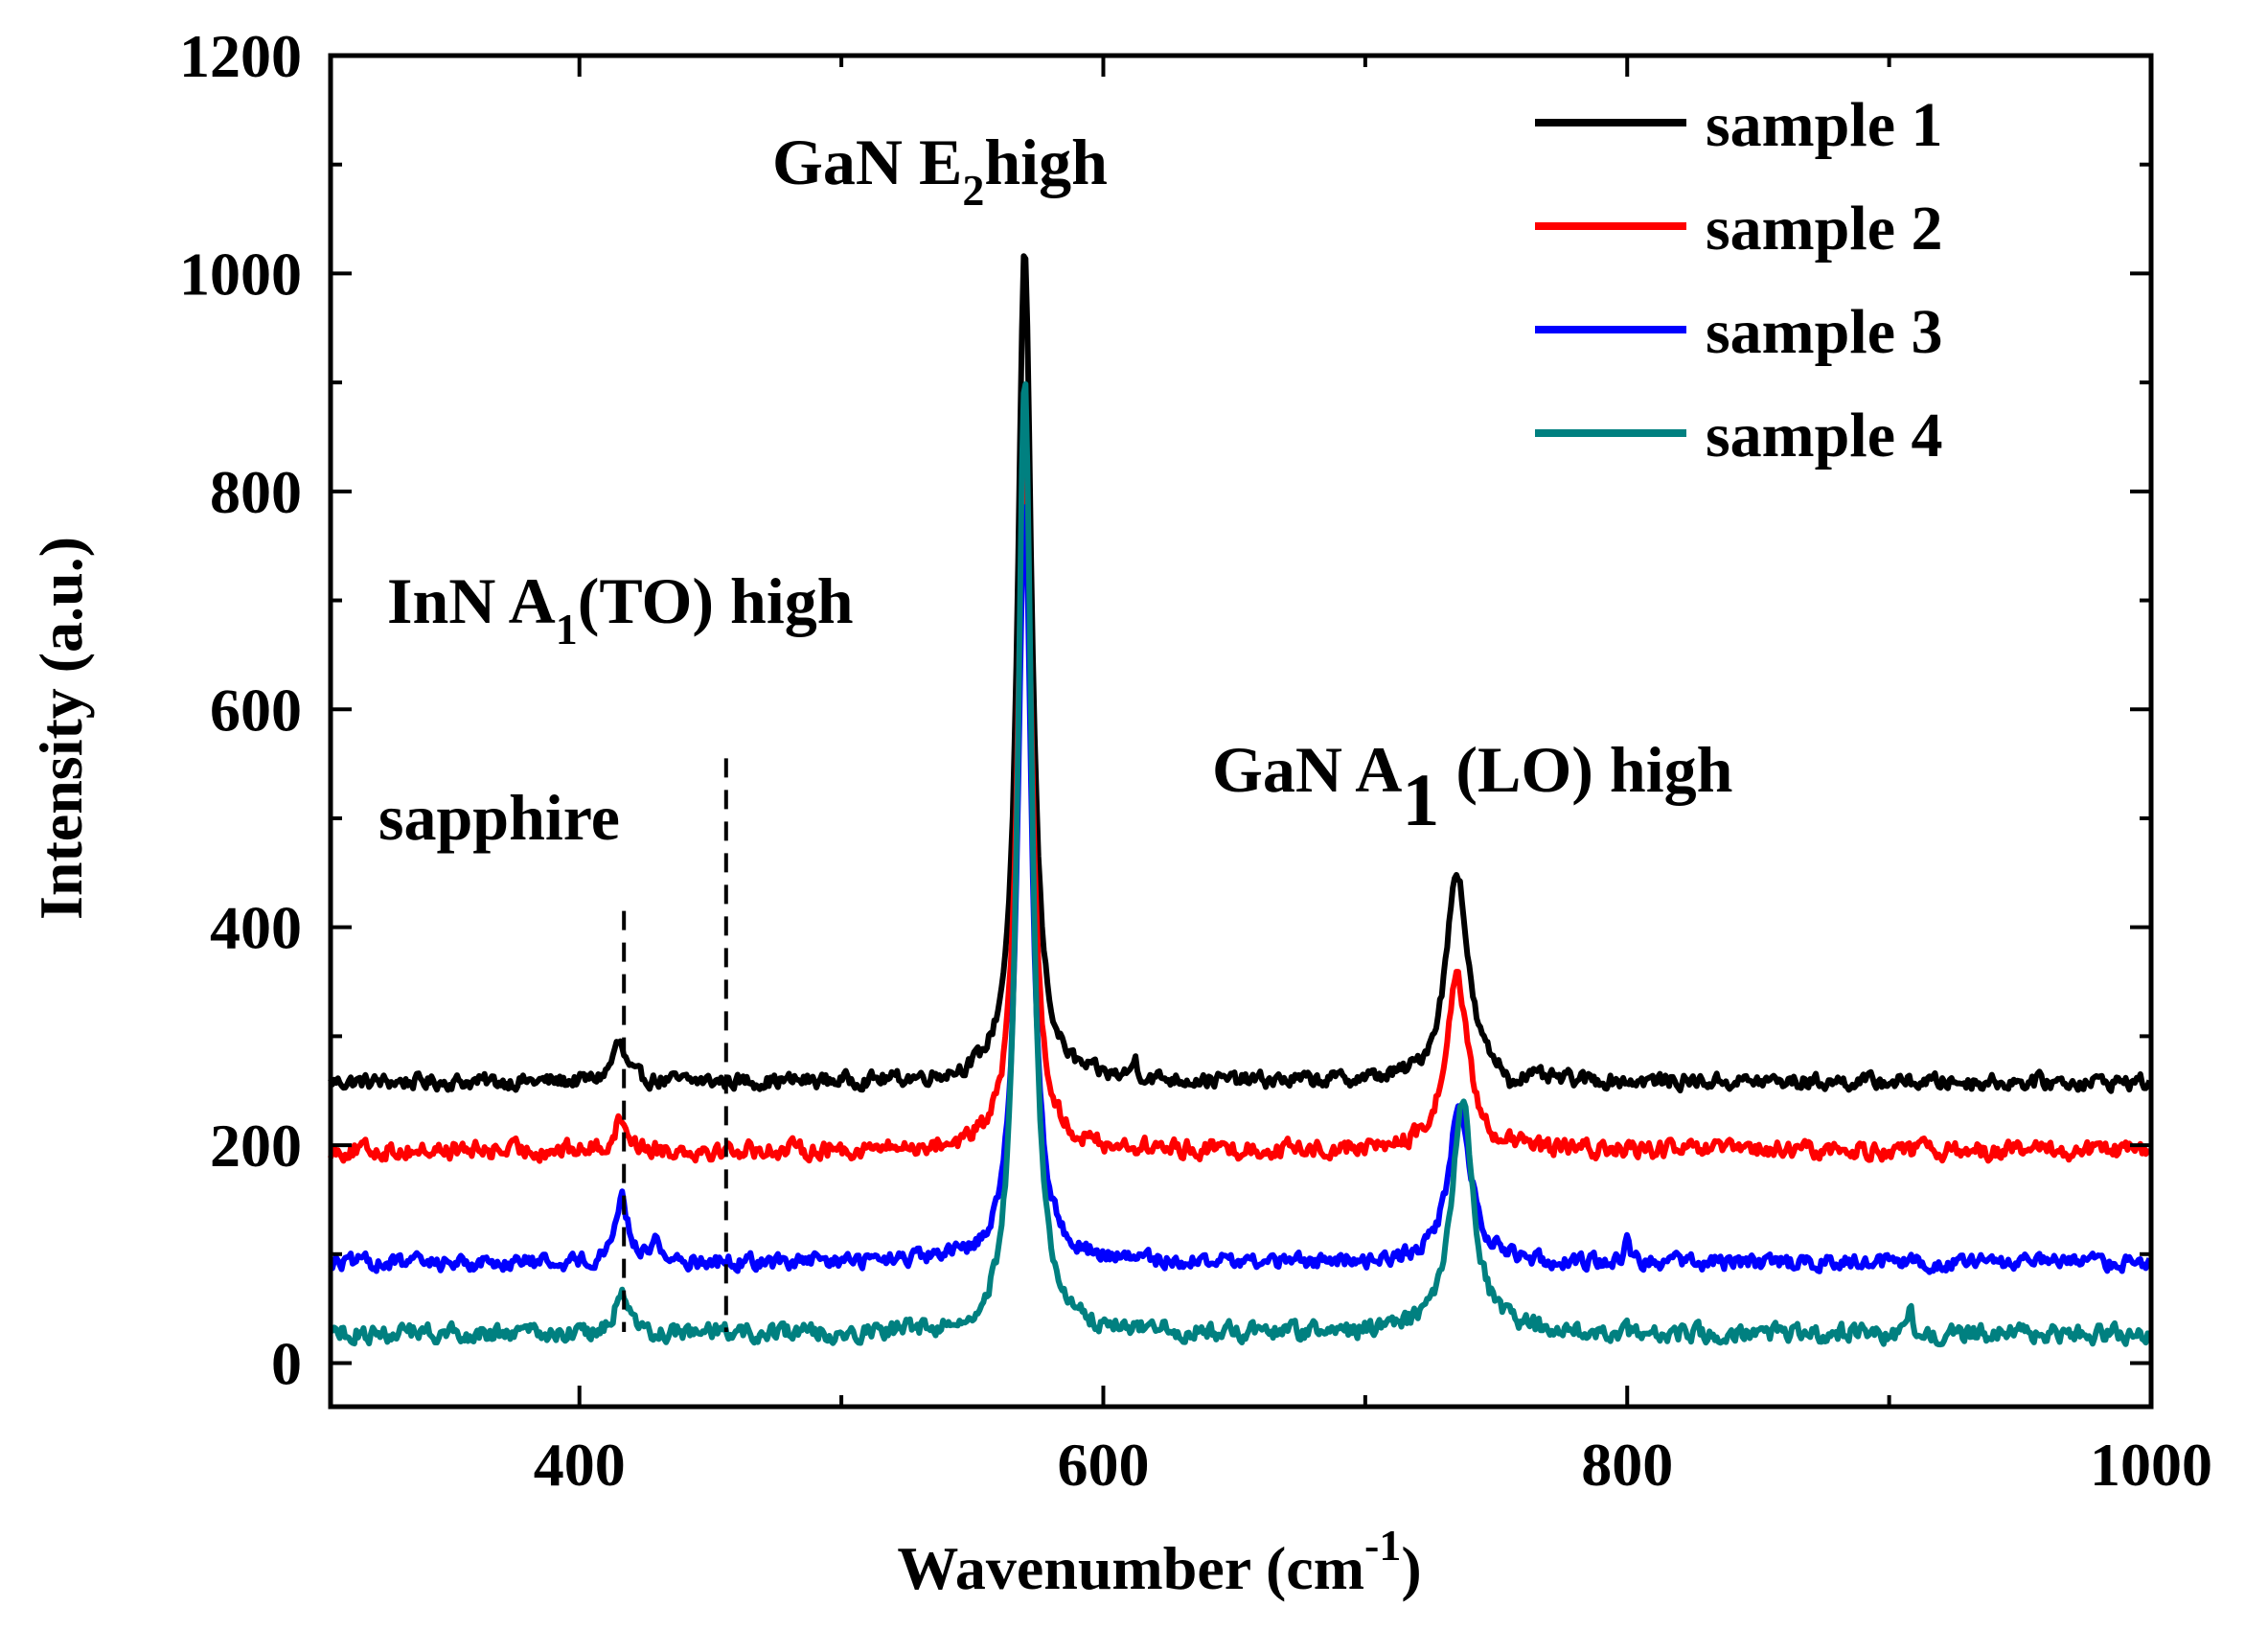 The width and height of the screenshot is (2245, 1652). What do you see at coordinates (1824, 435) in the screenshot?
I see `legend-label-4: sample 4` at bounding box center [1824, 435].